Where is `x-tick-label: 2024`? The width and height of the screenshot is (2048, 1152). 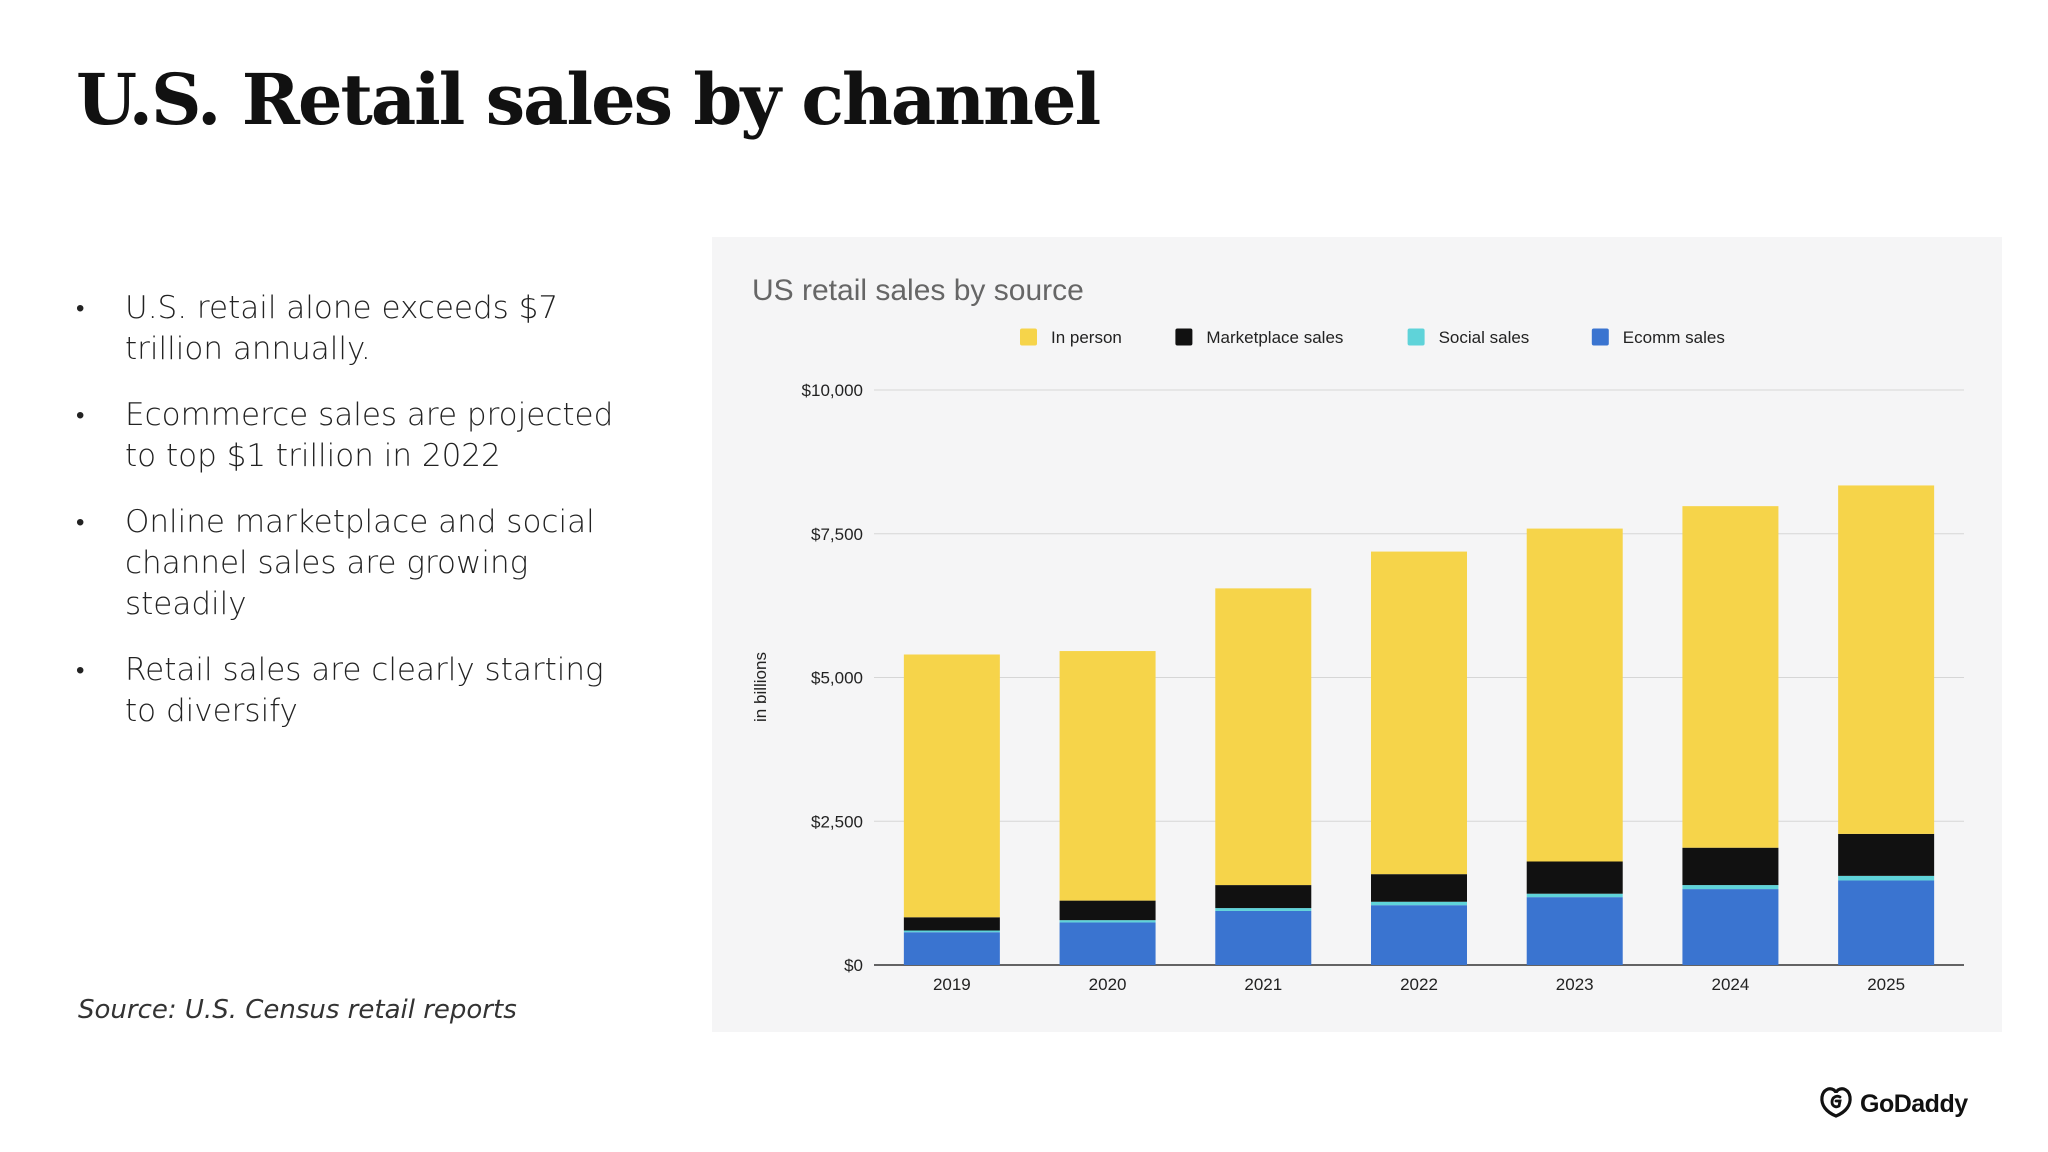 x-tick-label: 2024 is located at coordinates (1731, 984).